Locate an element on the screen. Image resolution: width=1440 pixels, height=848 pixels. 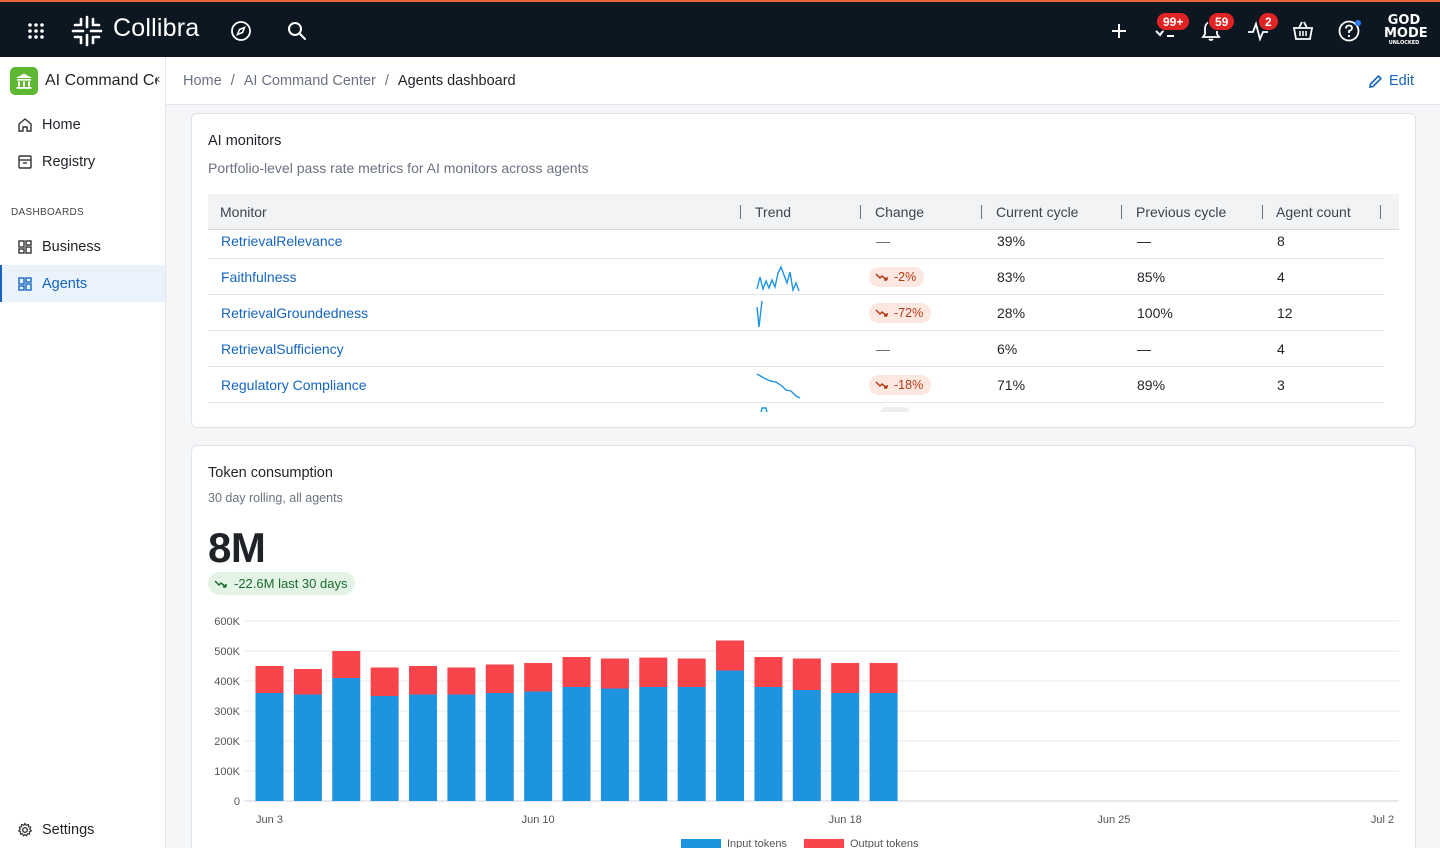
god-mode-avatar: GOD MODE UNLOCKED is located at coordinates (1406, 29).